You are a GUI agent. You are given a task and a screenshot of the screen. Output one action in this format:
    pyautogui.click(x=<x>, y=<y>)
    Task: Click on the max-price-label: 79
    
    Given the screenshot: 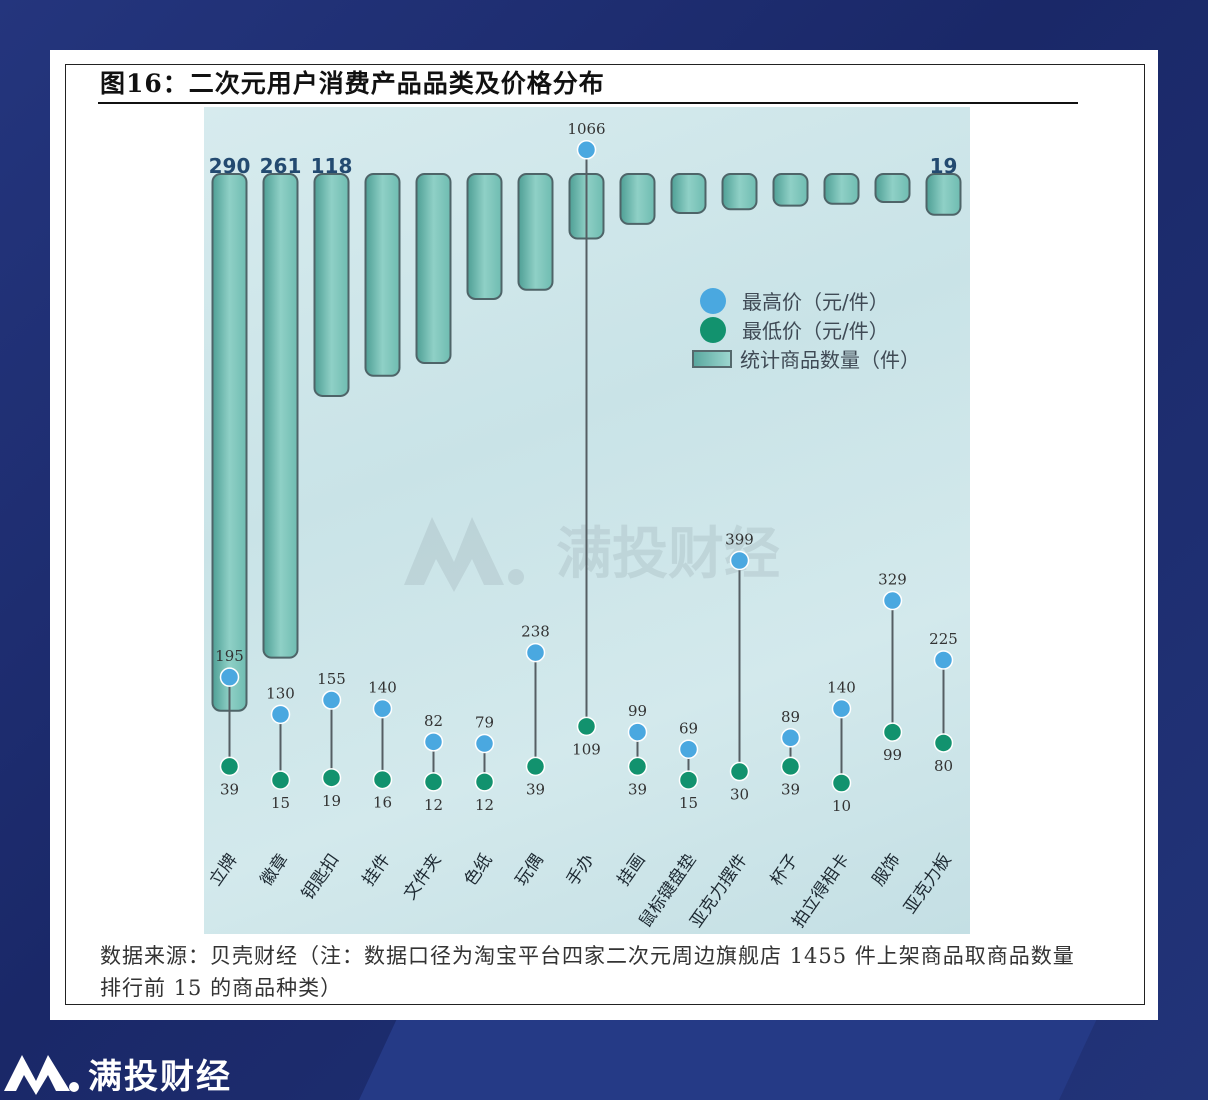 What is the action you would take?
    pyautogui.click(x=484, y=723)
    